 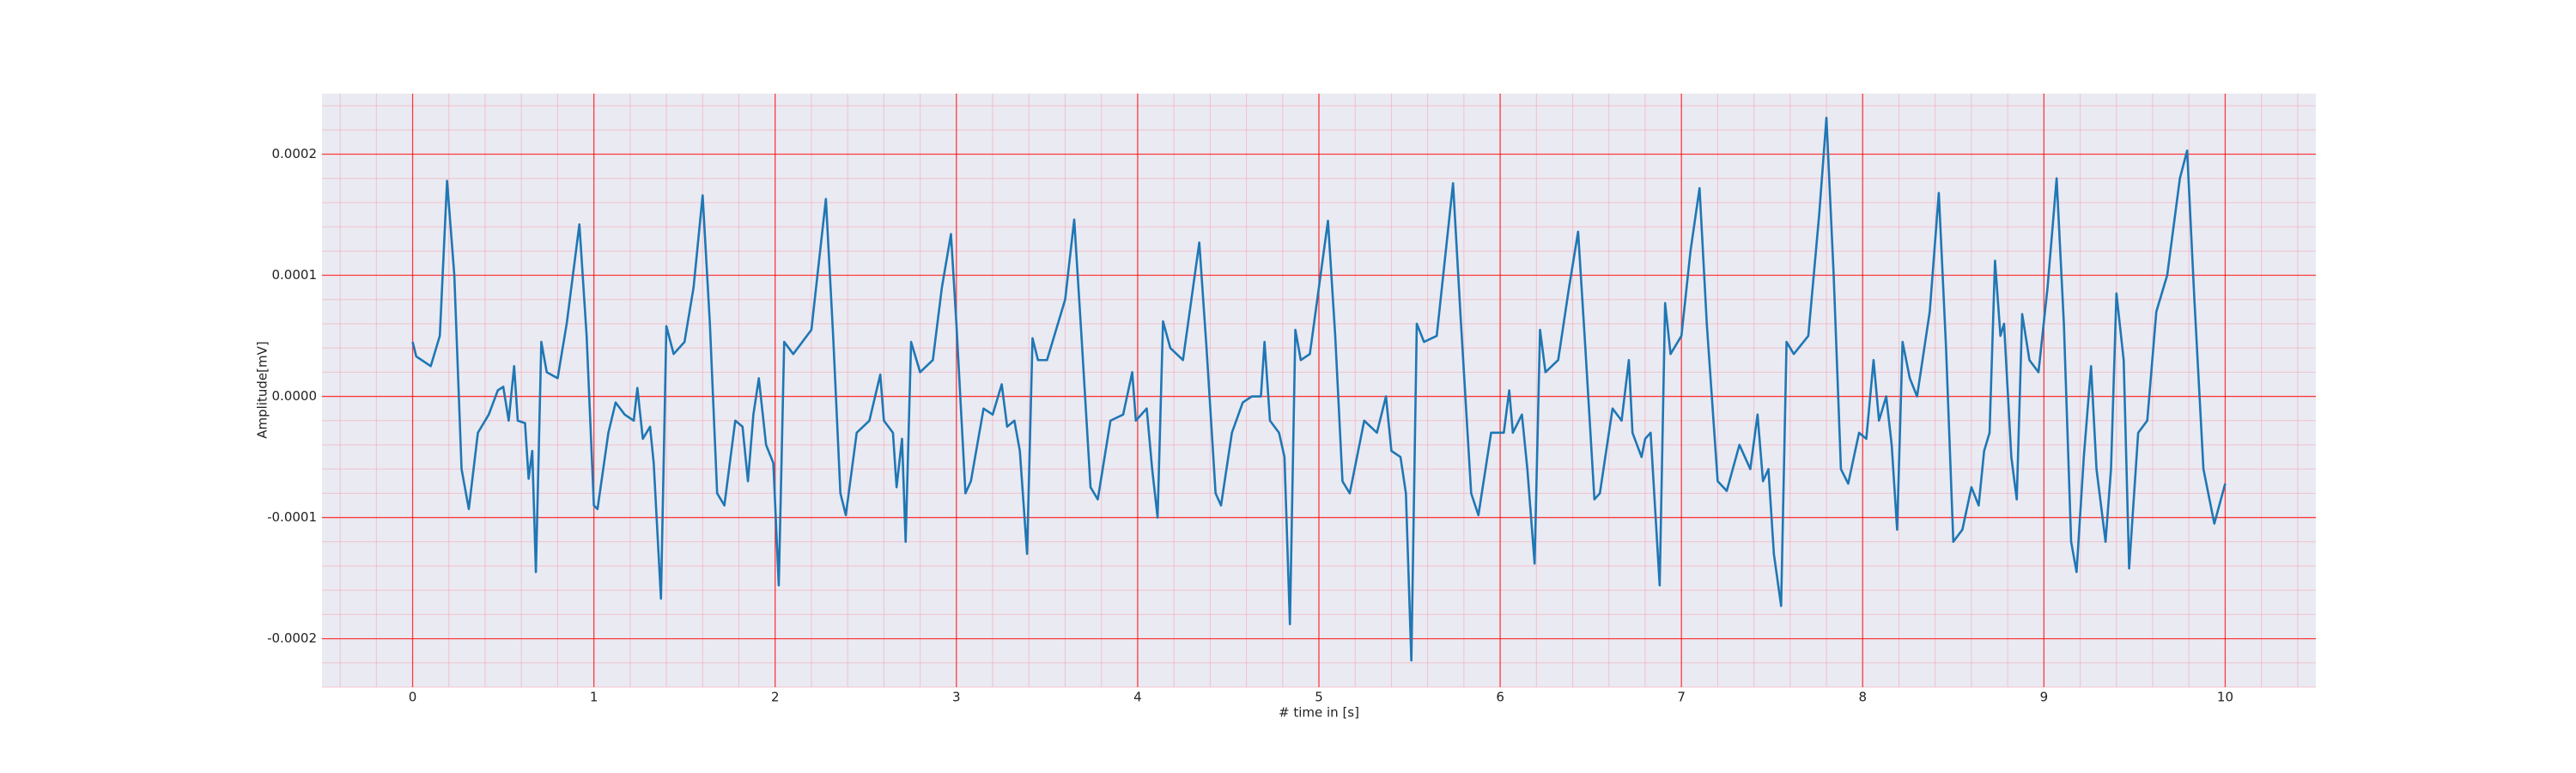 What do you see at coordinates (295, 275) in the screenshot?
I see `y-tick-label: 0.0001` at bounding box center [295, 275].